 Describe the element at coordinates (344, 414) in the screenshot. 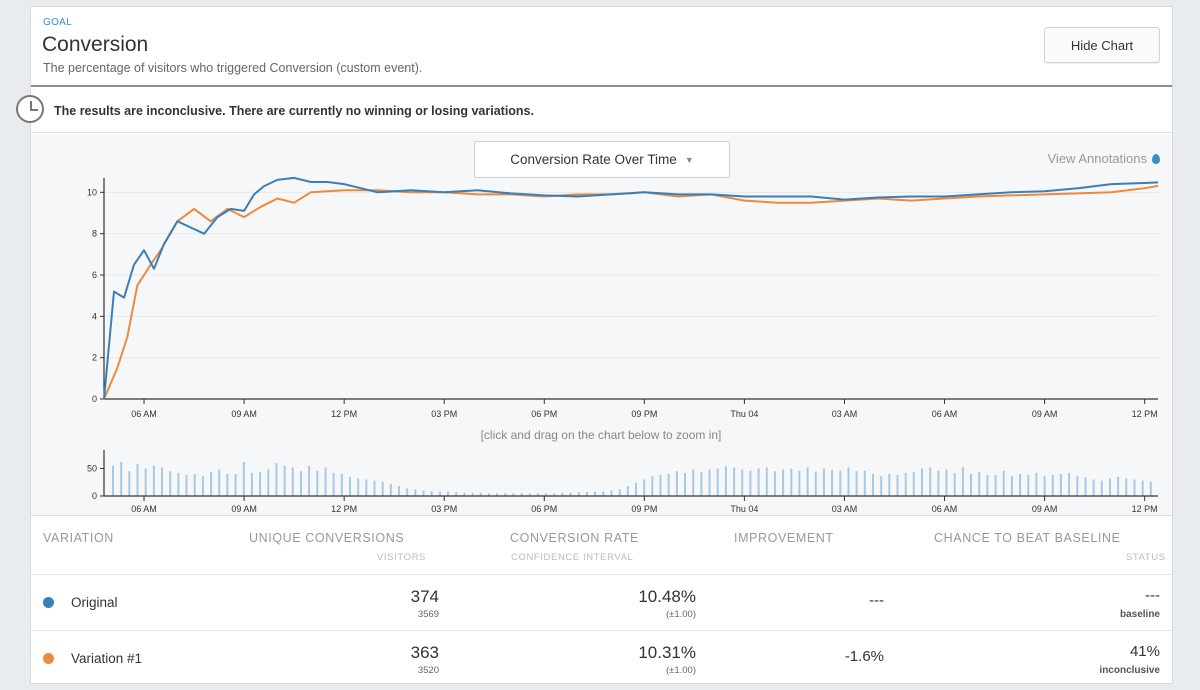

I see `x-tick-label: 12 PM` at that location.